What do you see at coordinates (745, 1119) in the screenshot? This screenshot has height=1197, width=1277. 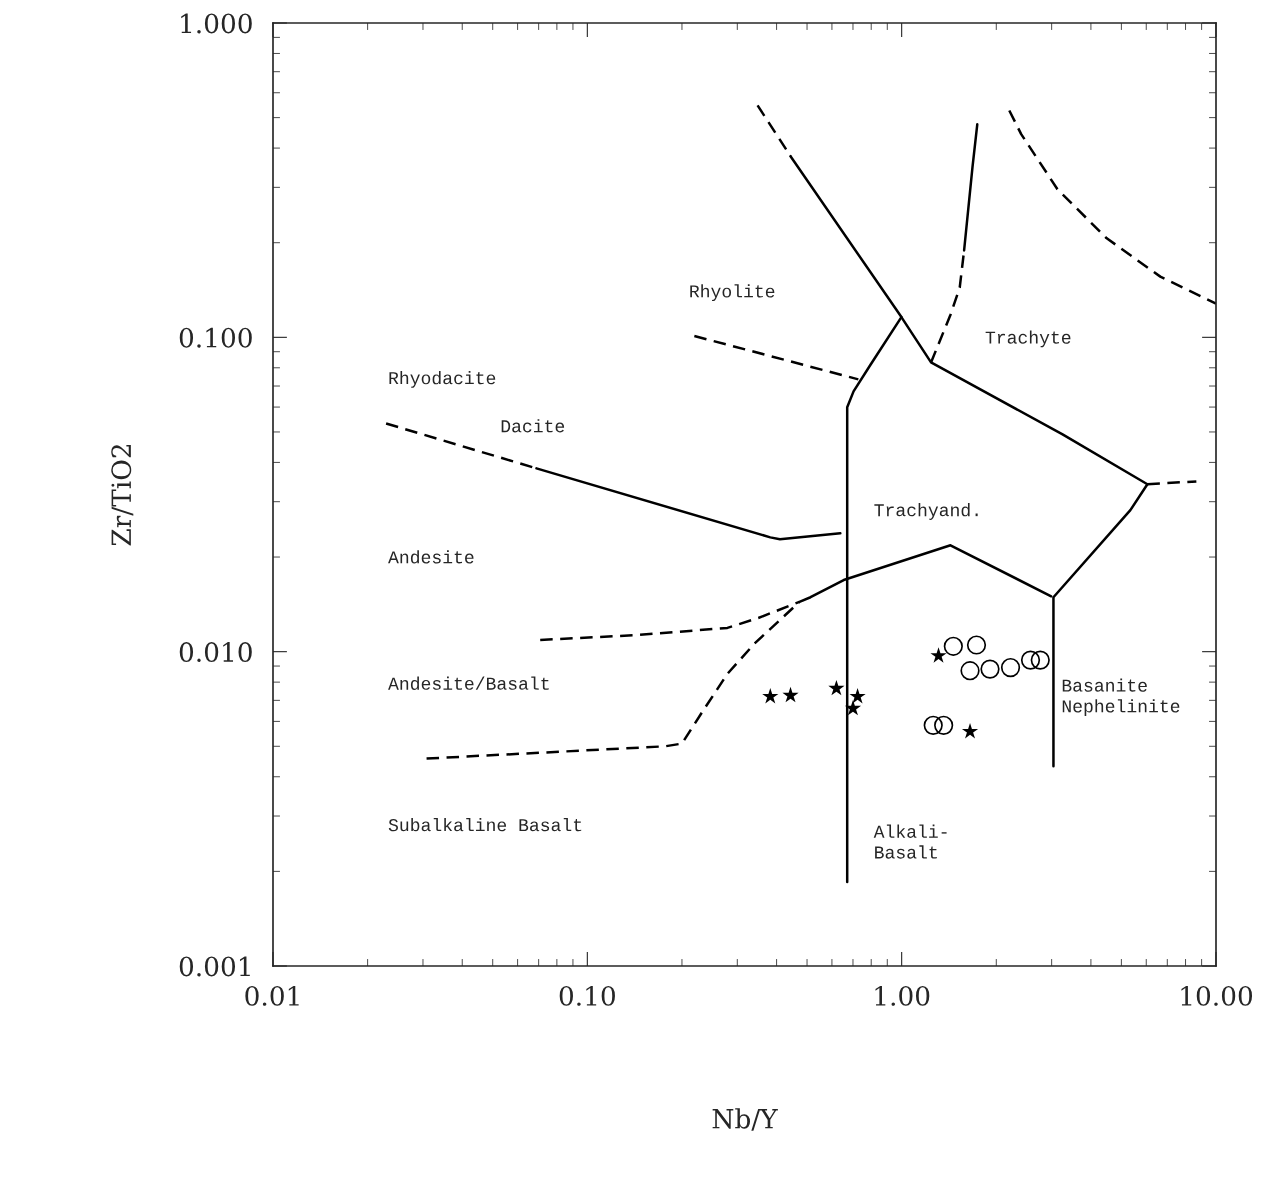 I see `x-axis-title: Nb/Y` at bounding box center [745, 1119].